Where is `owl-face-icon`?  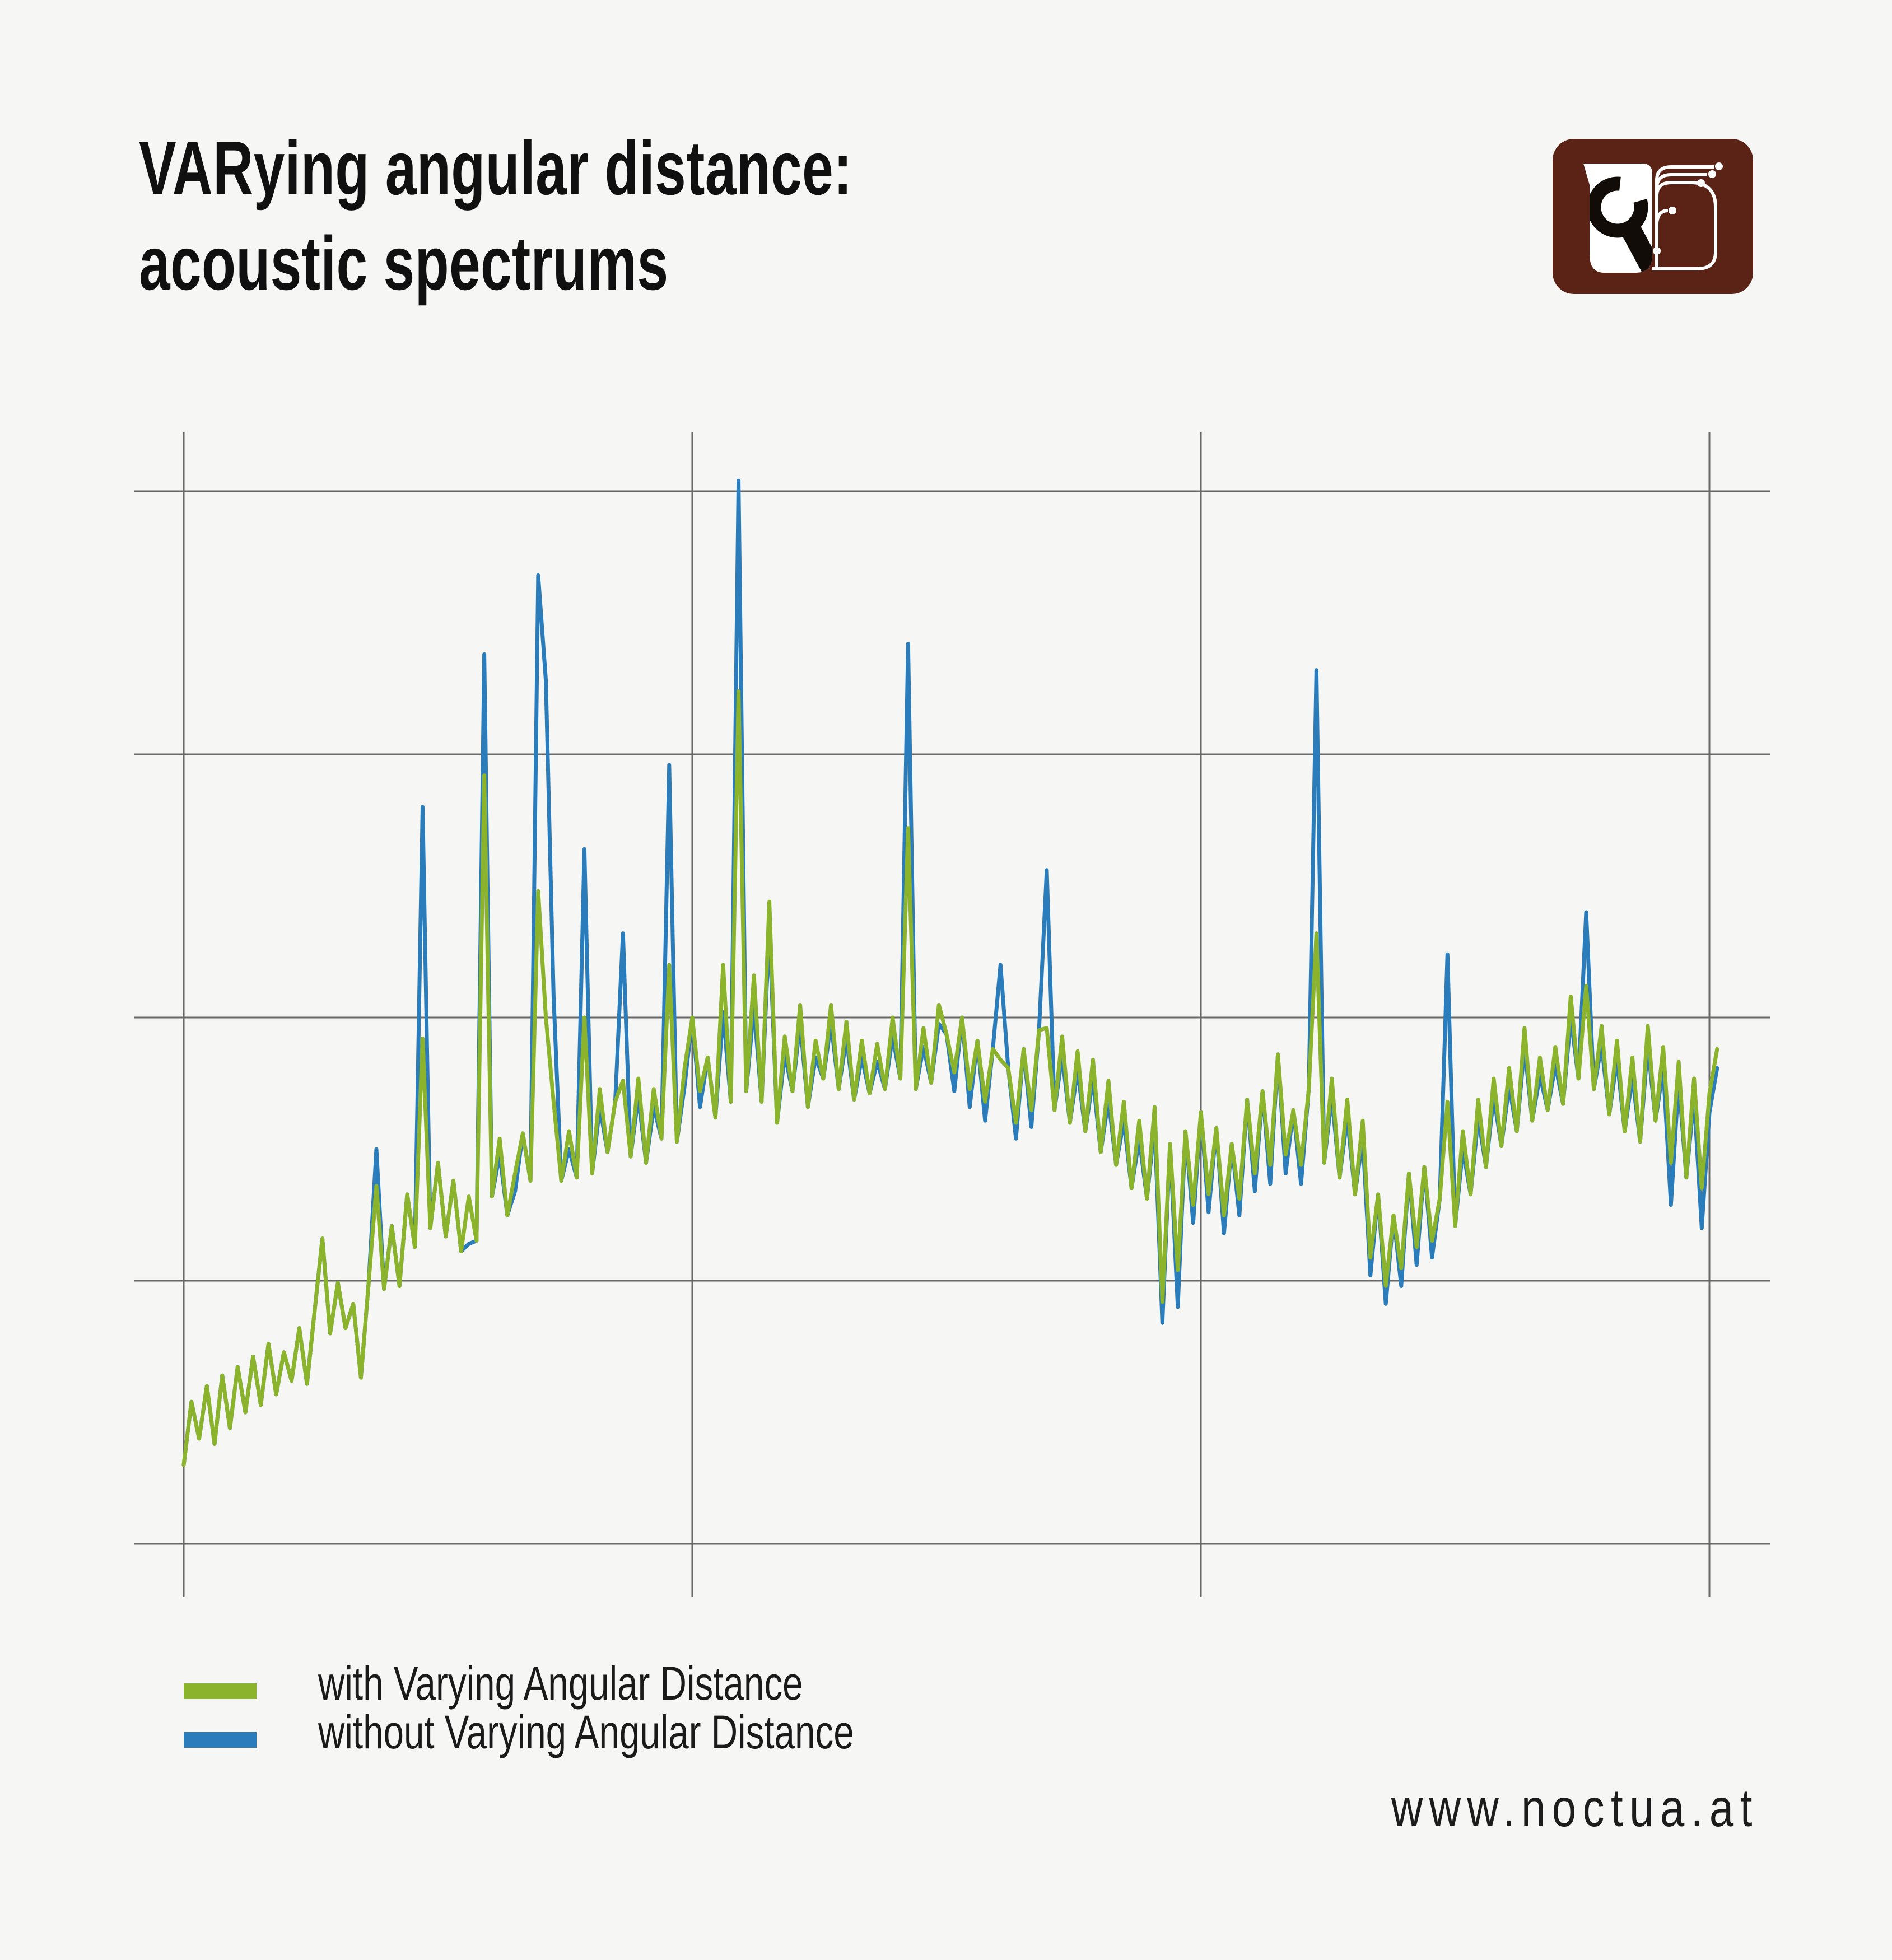 owl-face-icon is located at coordinates (1617, 219).